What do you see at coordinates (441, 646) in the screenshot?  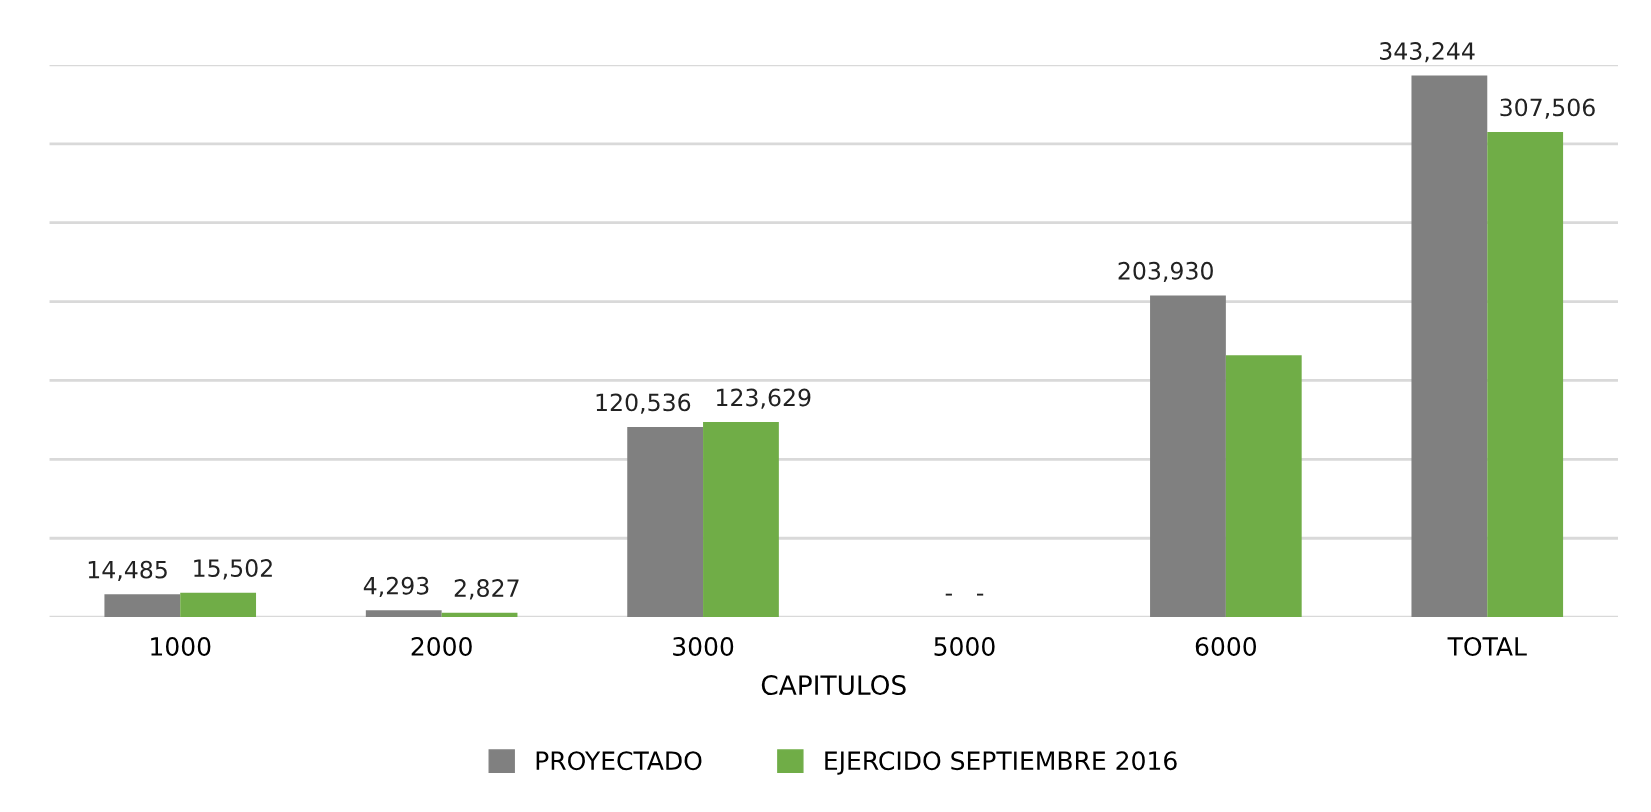 I see `x-tick-label: 2000` at bounding box center [441, 646].